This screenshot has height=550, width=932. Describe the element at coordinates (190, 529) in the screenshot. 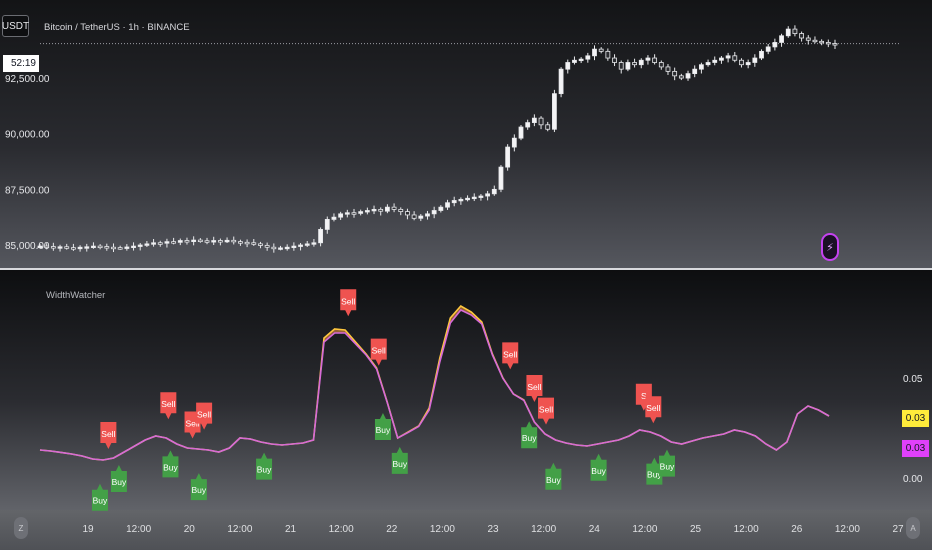

I see `time-axis-tick: 20` at that location.